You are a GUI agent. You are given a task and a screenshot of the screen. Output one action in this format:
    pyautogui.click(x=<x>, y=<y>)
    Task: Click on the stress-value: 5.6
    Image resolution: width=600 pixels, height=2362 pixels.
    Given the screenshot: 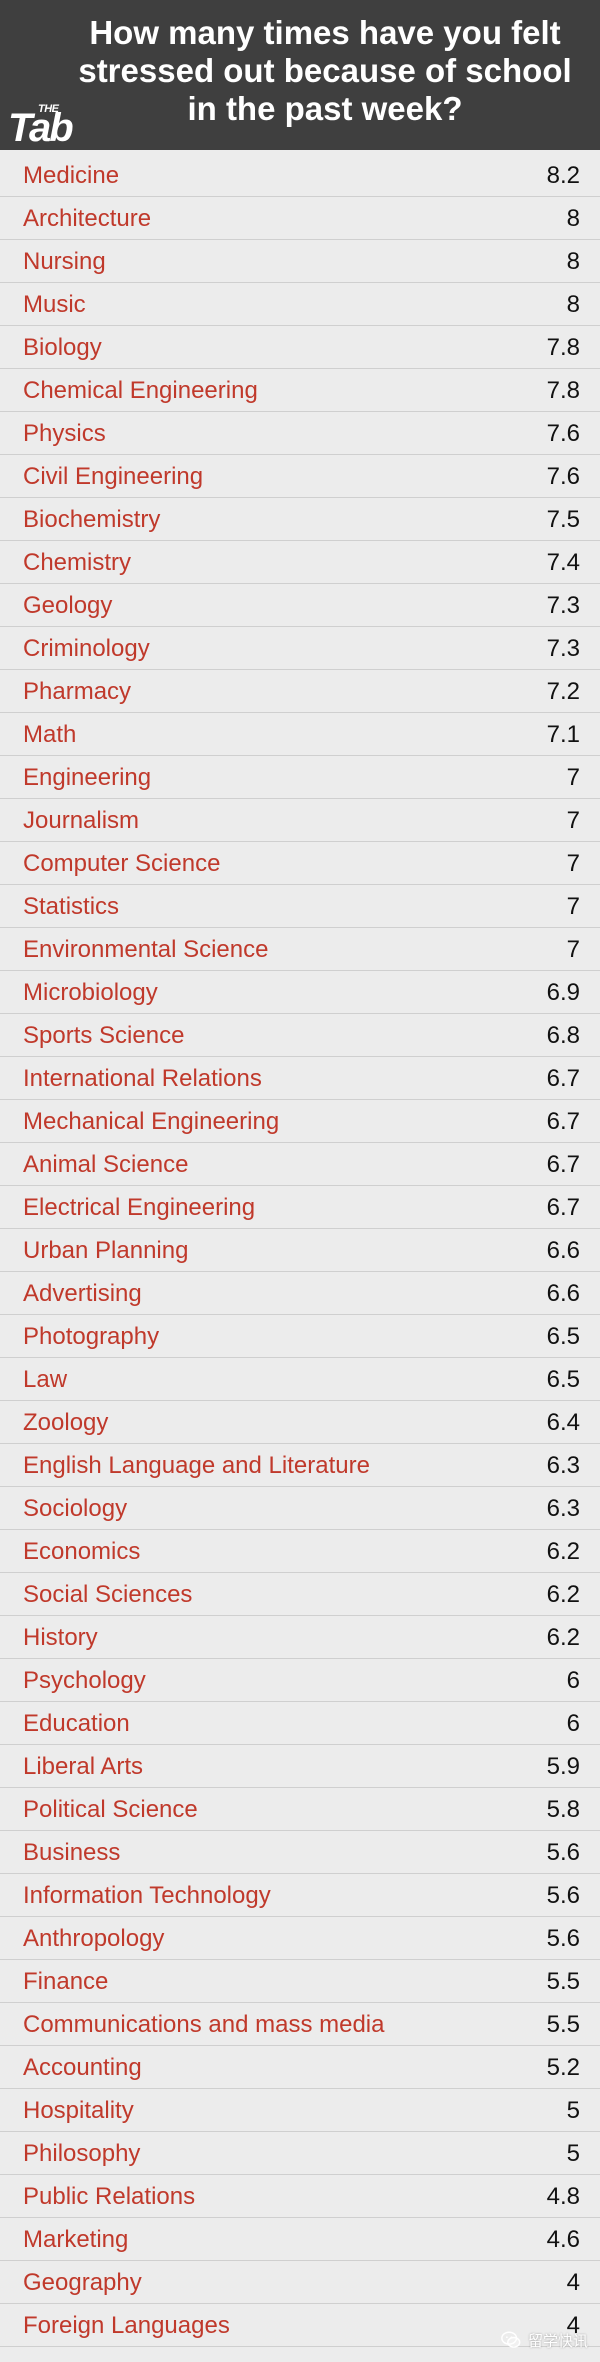 What is the action you would take?
    pyautogui.click(x=563, y=1938)
    